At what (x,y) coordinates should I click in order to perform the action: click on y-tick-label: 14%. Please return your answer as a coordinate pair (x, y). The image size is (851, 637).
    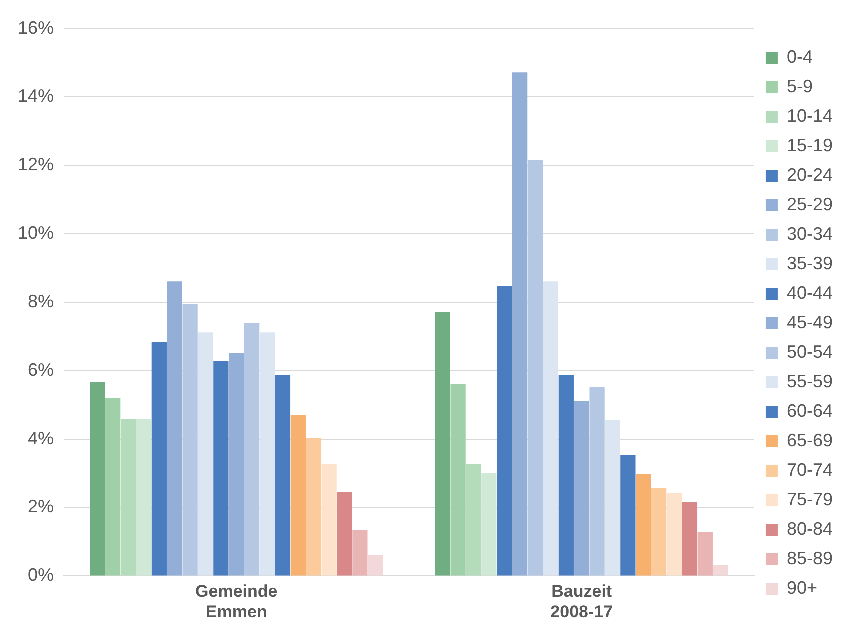
    Looking at the image, I should click on (36, 96).